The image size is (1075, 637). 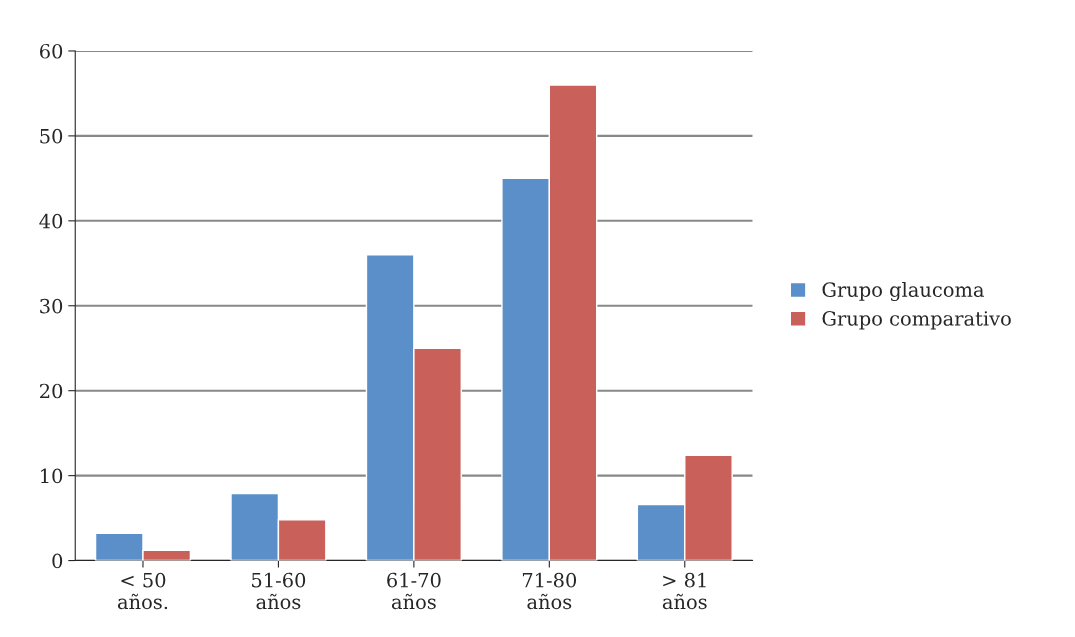 I want to click on y-tick-label: 60, so click(x=51, y=51).